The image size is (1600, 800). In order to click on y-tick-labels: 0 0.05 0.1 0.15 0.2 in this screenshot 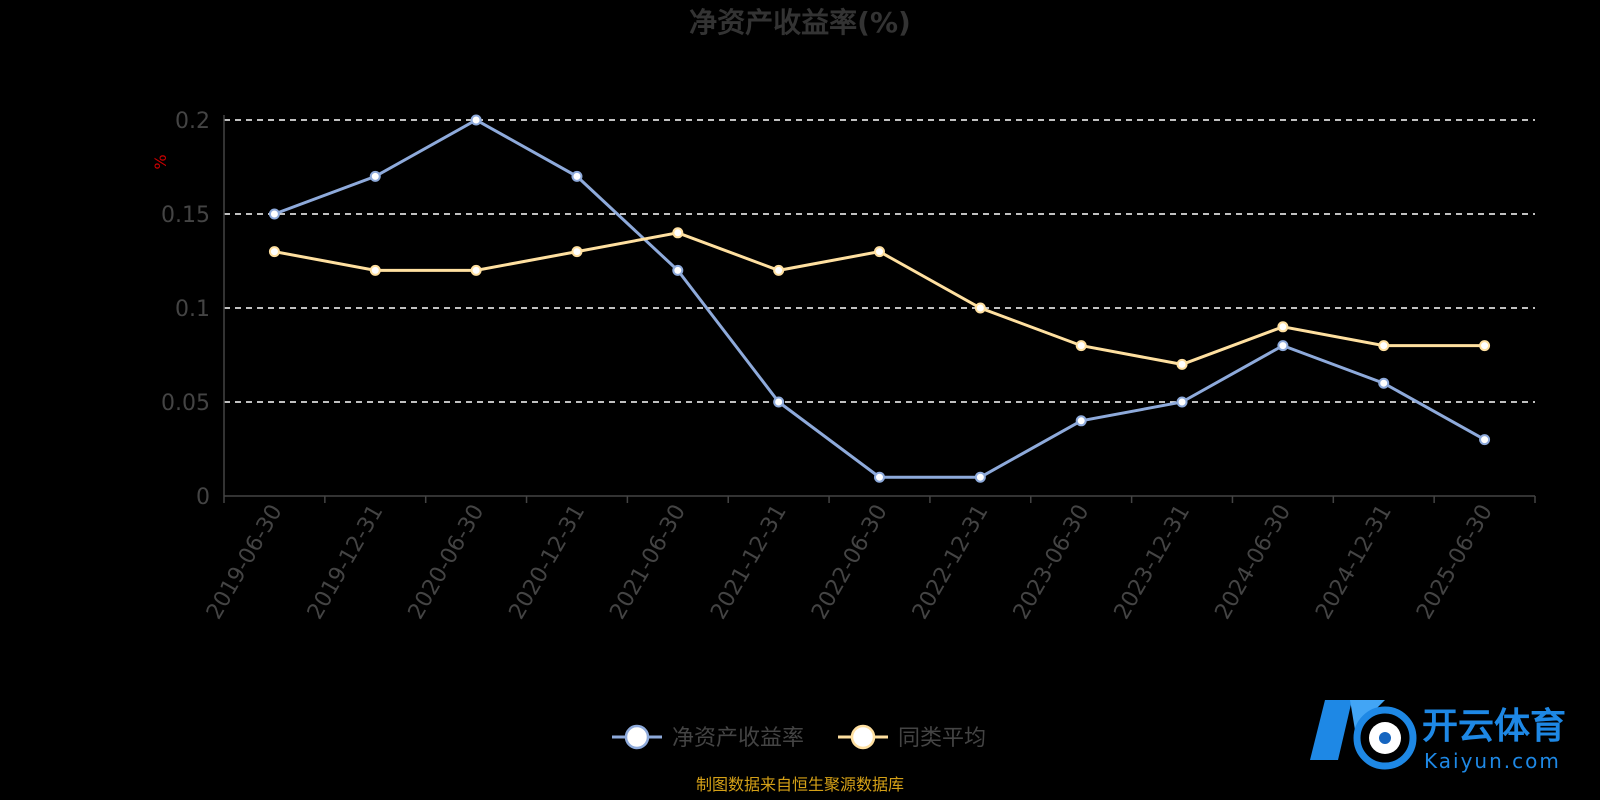, I will do `click(185, 309)`.